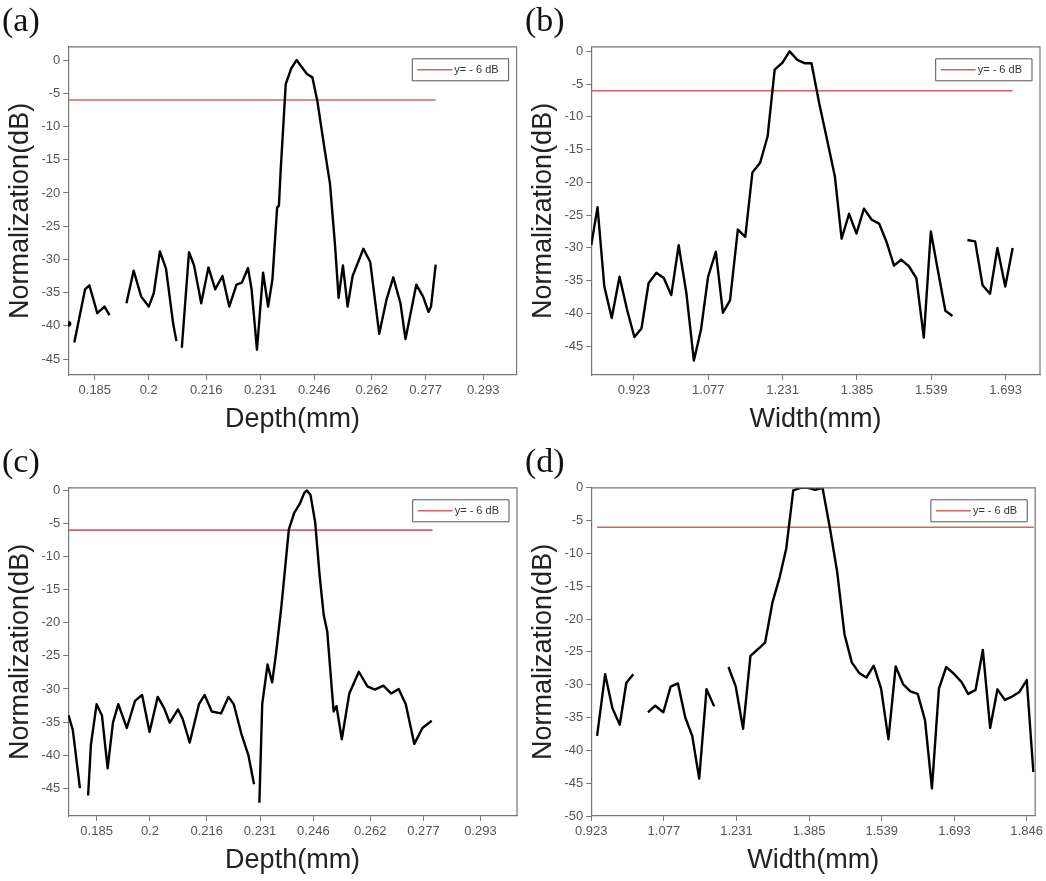 This screenshot has height=881, width=1046. I want to click on chart-title: (d), so click(545, 461).